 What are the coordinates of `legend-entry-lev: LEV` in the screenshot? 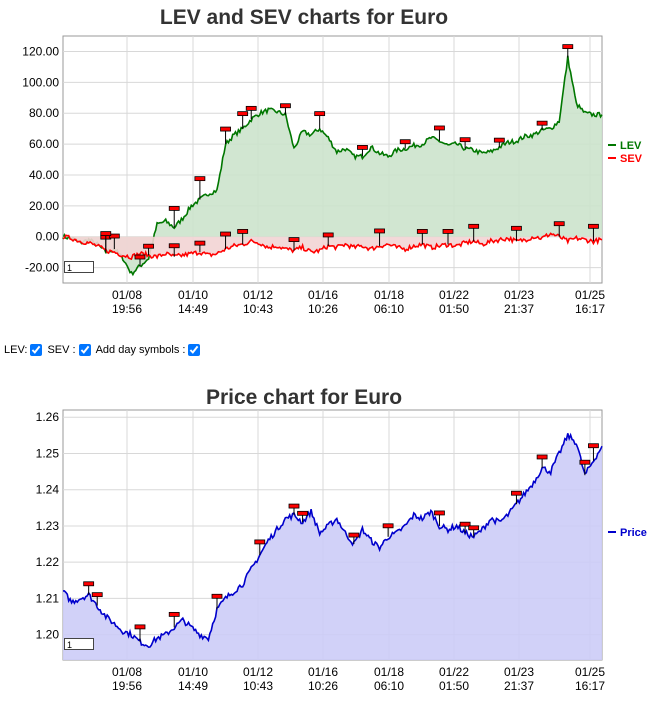 It's located at (631, 146).